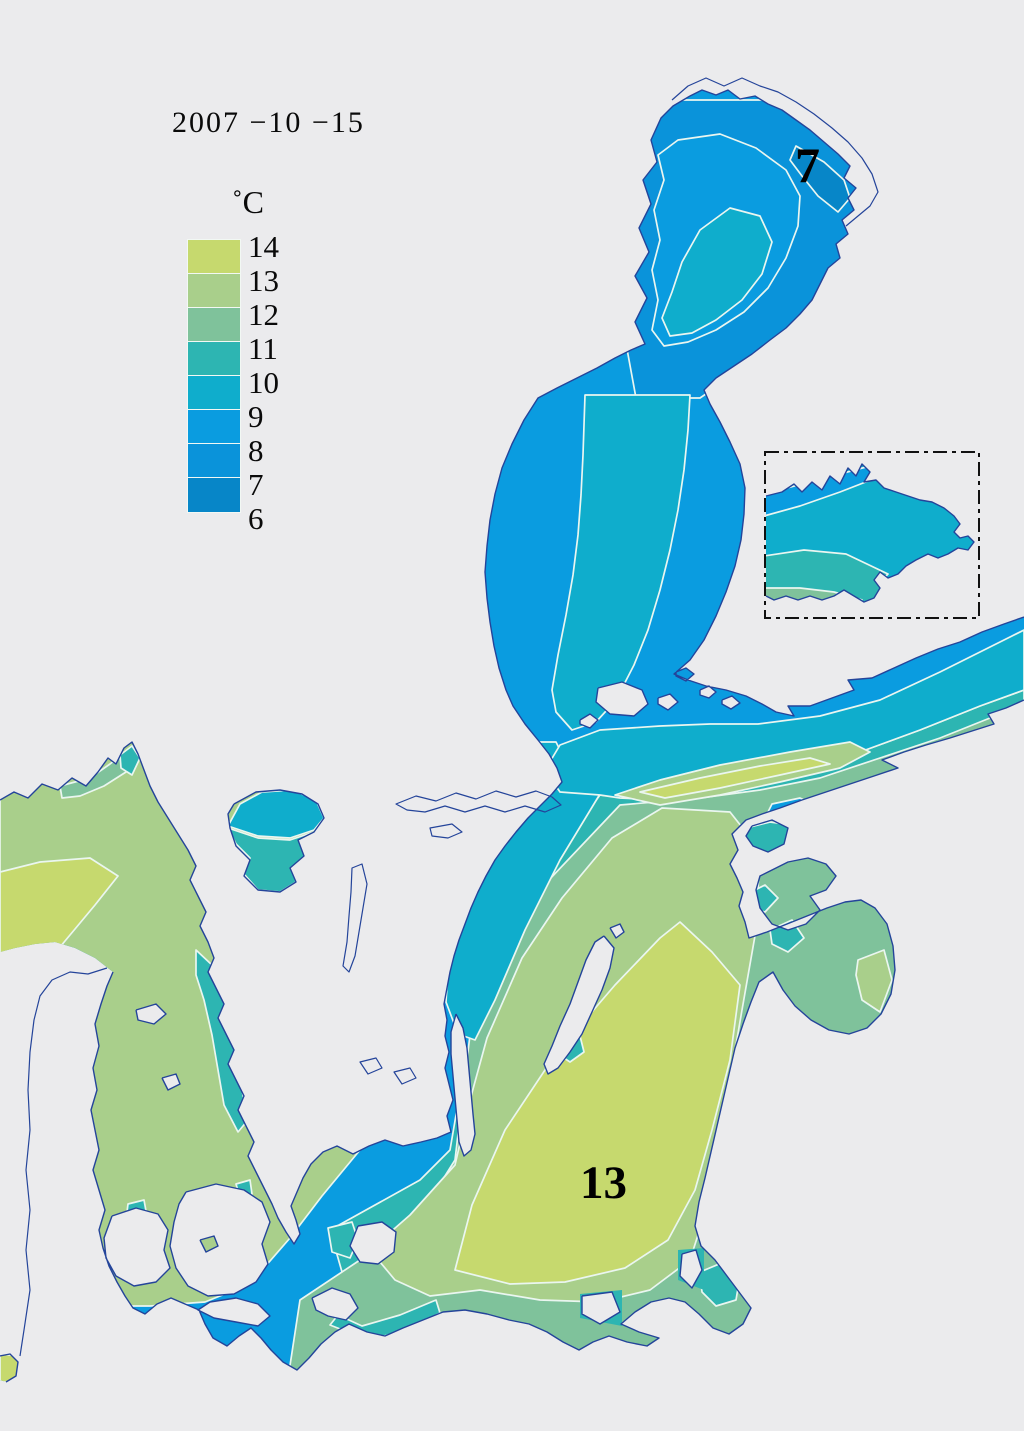  Describe the element at coordinates (603, 1183) in the screenshot. I see `region-label-13: 13` at that location.